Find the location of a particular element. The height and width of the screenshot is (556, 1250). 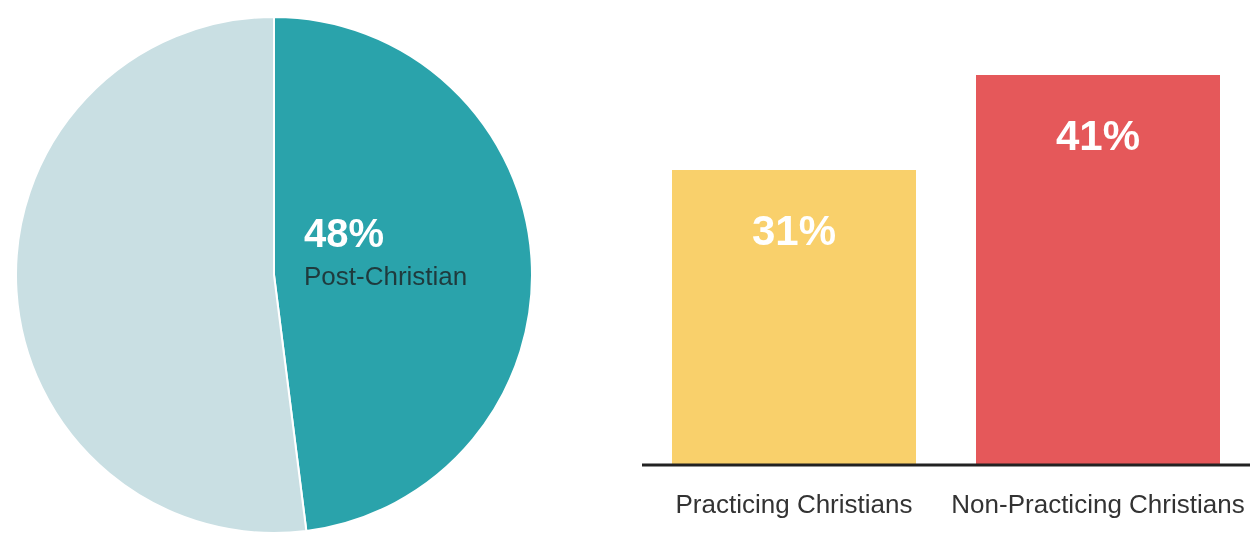

data-label: 41% is located at coordinates (1098, 135).